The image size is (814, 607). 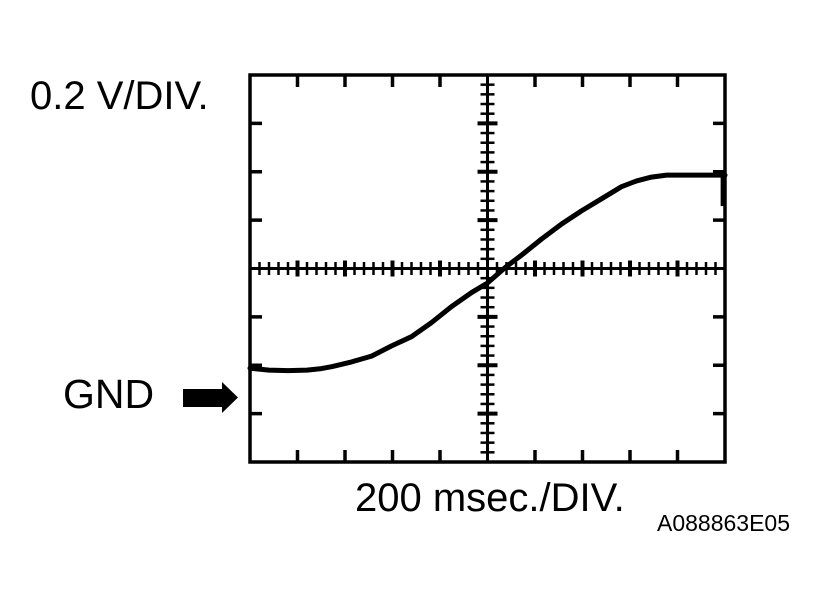 What do you see at coordinates (724, 523) in the screenshot?
I see `figure-code: A088863E05` at bounding box center [724, 523].